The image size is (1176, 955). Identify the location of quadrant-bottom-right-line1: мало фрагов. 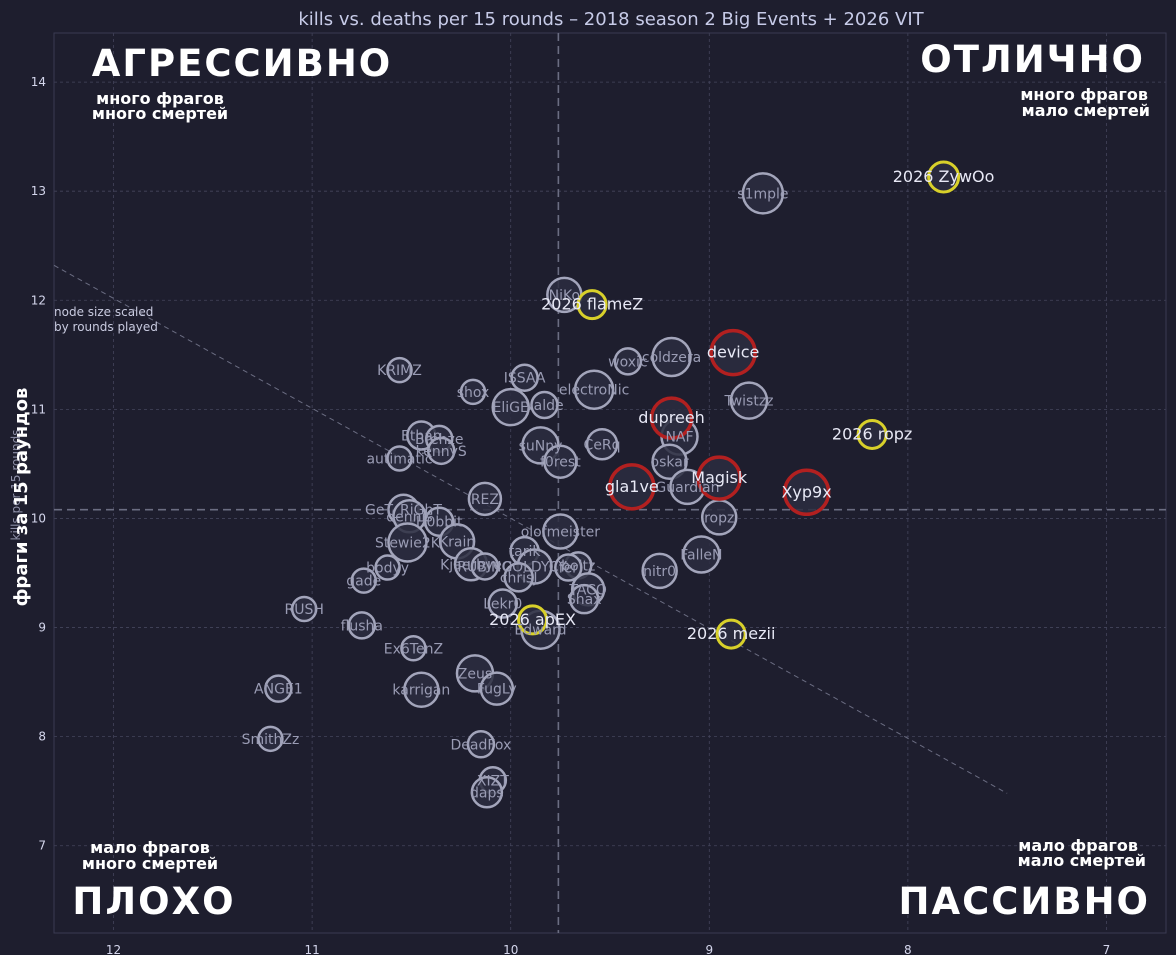
(1078, 845).